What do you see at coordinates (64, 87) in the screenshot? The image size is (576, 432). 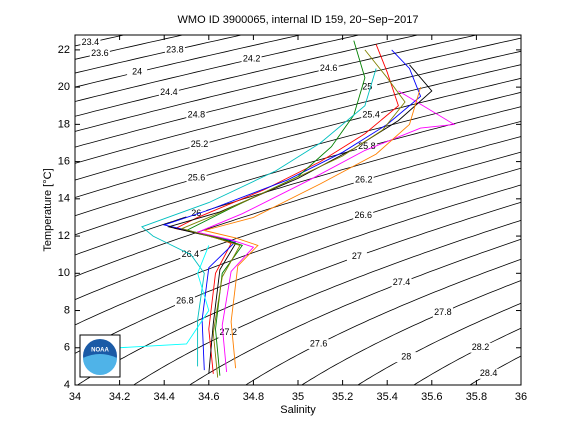 I see `y-tick-label: 20` at bounding box center [64, 87].